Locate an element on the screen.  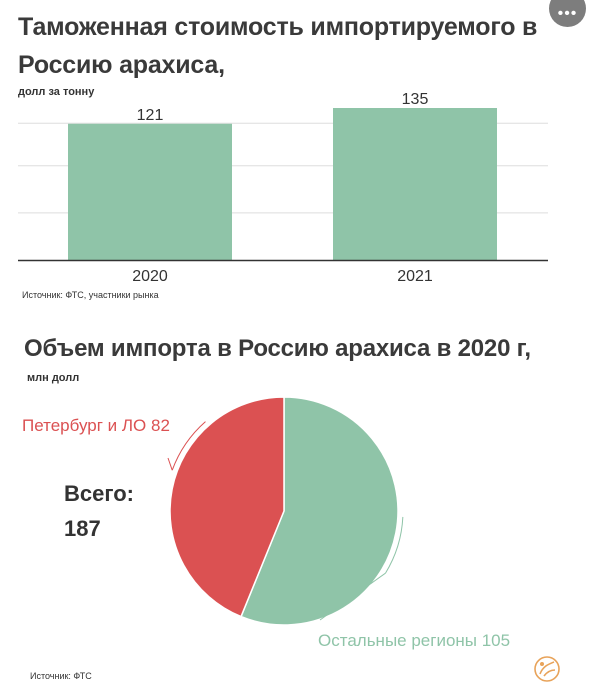
pie-label-other-regions: Остальные регионы 105 is located at coordinates (414, 640).